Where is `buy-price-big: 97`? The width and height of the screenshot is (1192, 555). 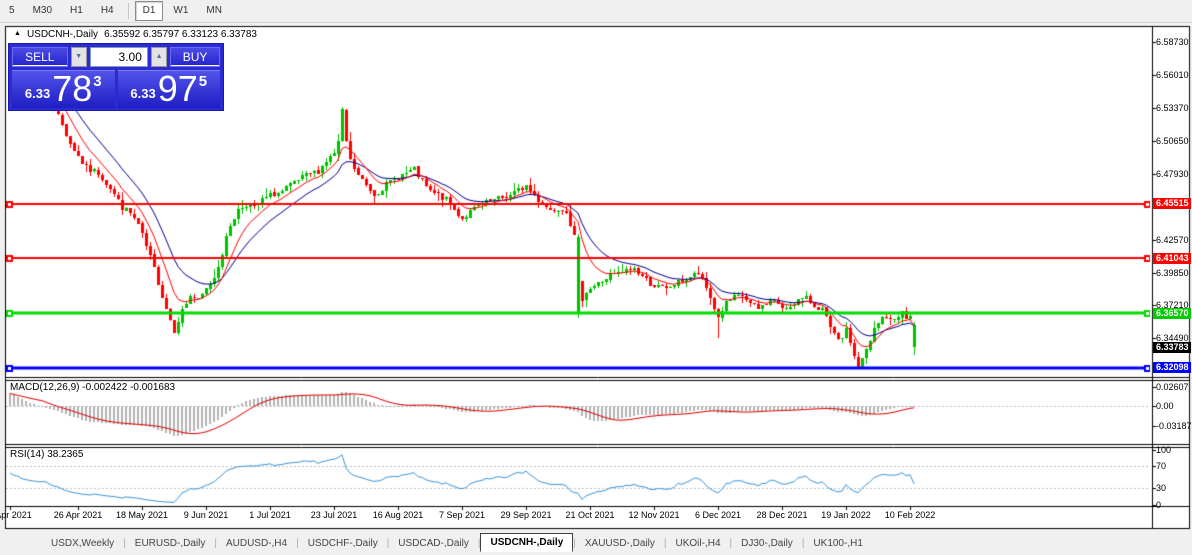
buy-price-big: 97 is located at coordinates (177, 88).